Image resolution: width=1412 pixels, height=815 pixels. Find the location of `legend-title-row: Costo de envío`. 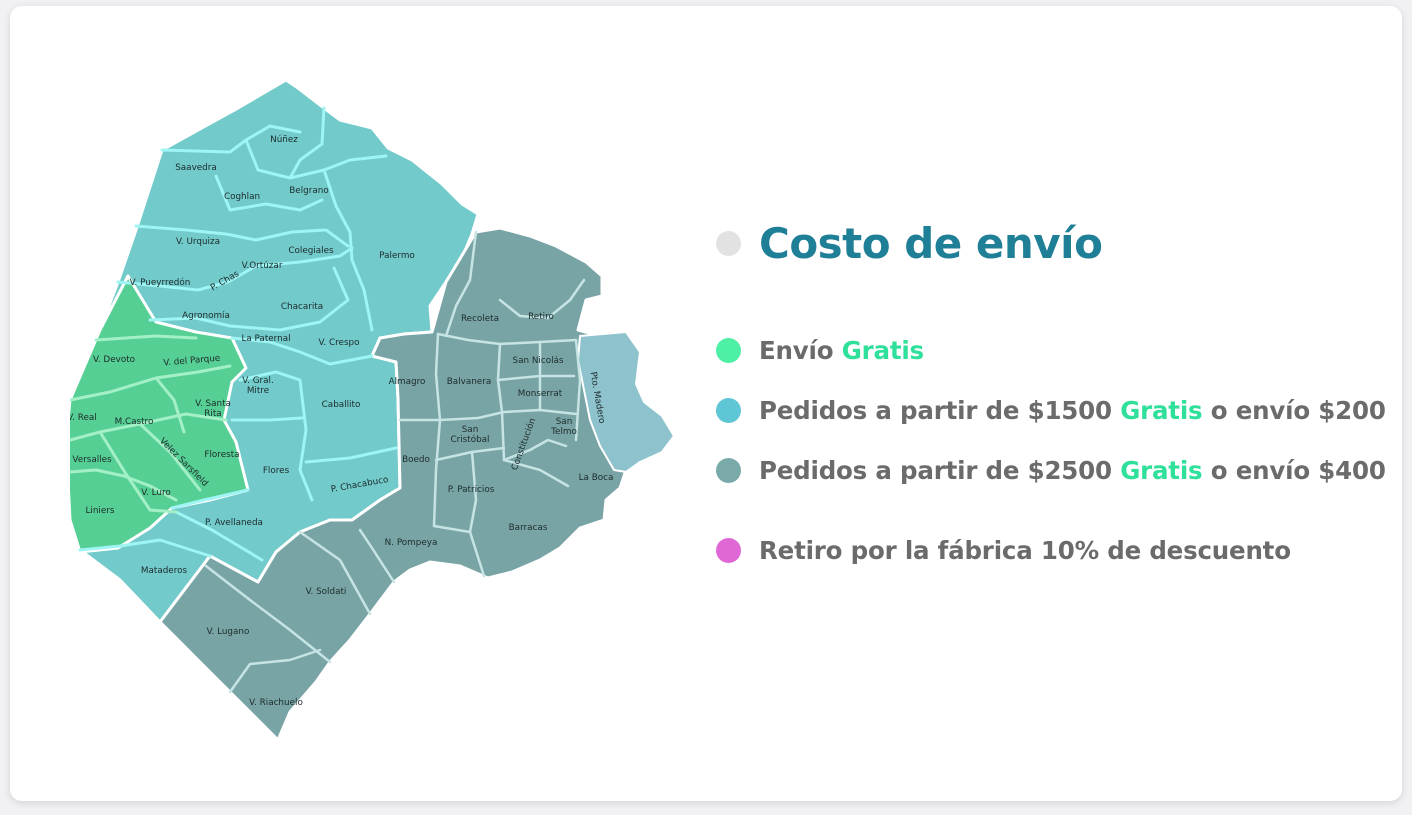

legend-title-row: Costo de envío is located at coordinates (1061, 243).